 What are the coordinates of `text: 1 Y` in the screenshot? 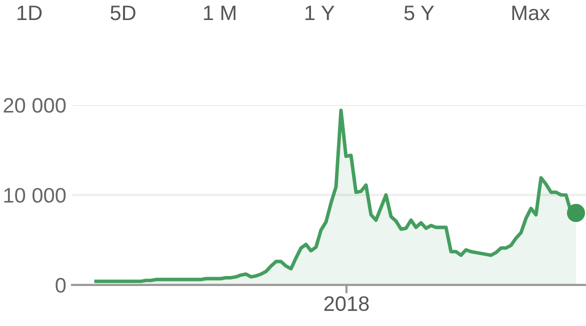 It's located at (320, 13).